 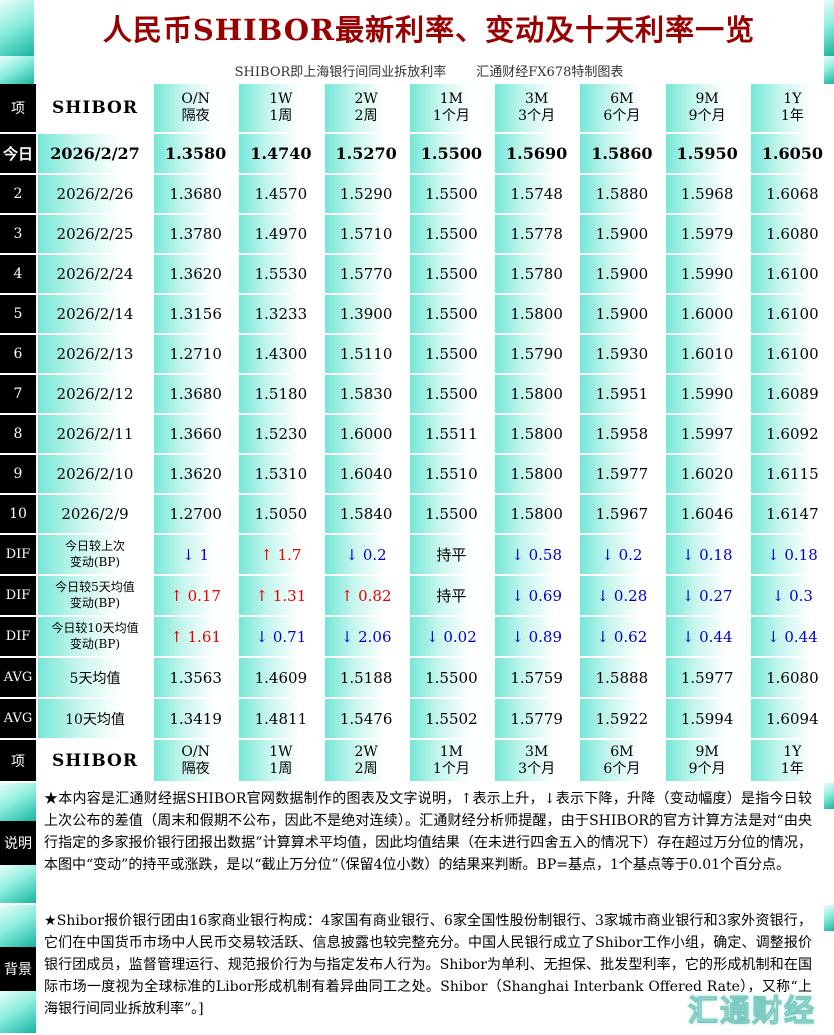 I want to click on rate-value: 1.3156, so click(x=196, y=314).